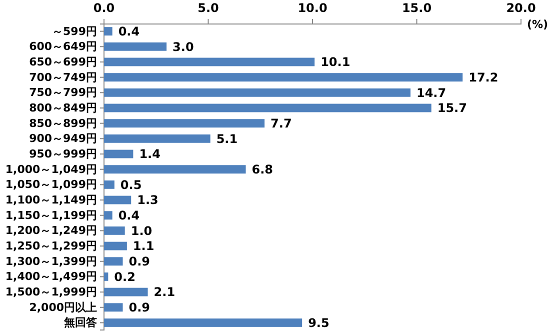  I want to click on y-tick-label: 950～999円, so click(63, 154).